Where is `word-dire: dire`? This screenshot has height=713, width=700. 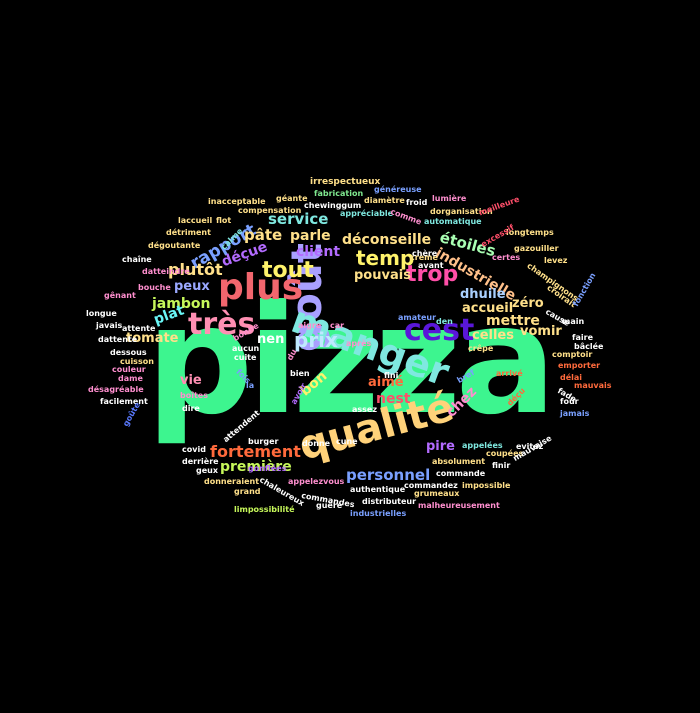
word-dire: dire is located at coordinates (191, 408).